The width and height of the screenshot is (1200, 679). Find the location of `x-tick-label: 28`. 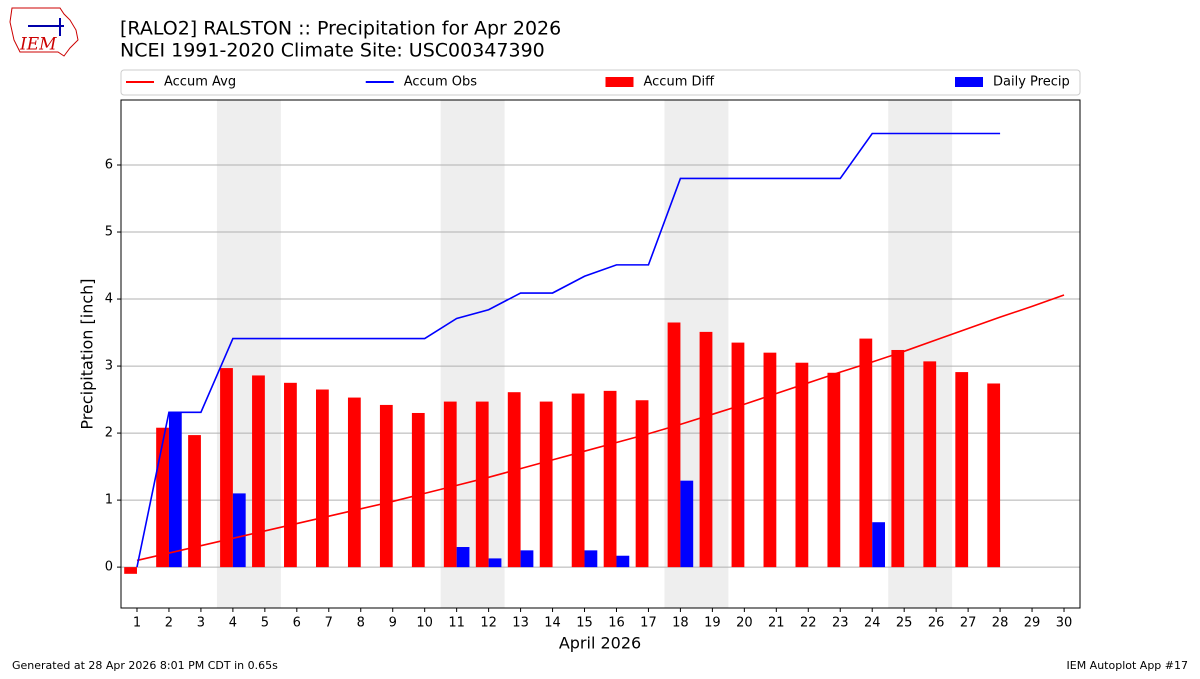

x-tick-label: 28 is located at coordinates (1000, 623).